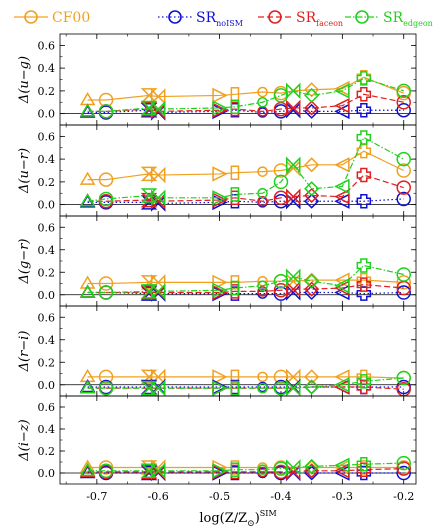 The width and height of the screenshot is (440, 529). What do you see at coordinates (237, 519) in the screenshot?
I see `x-axis-label: log(Z/Z⊙)SIM` at bounding box center [237, 519].